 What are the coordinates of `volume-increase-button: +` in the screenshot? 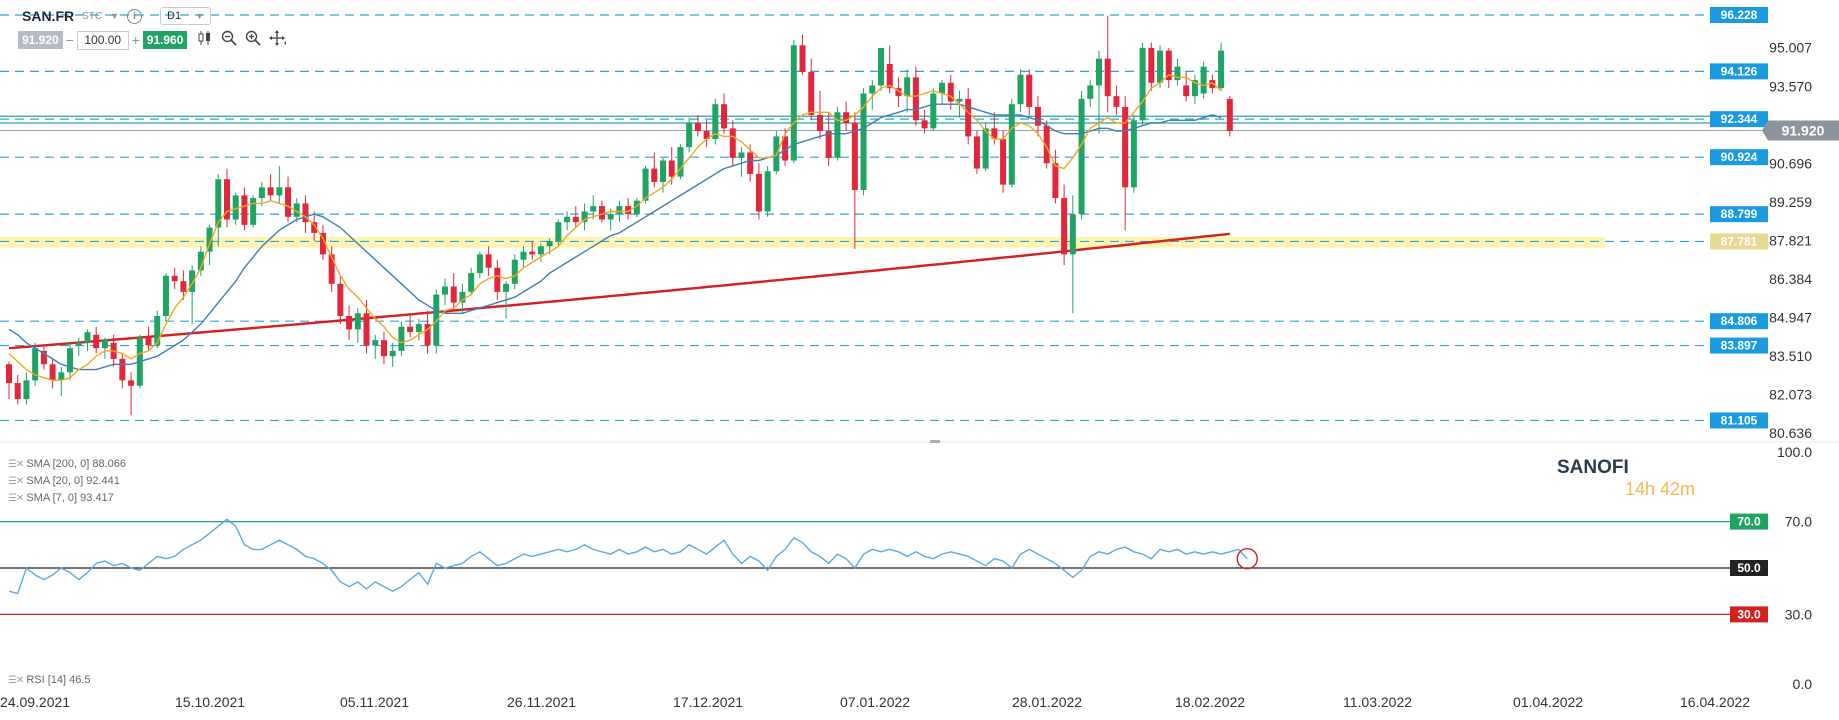 It's located at (135, 40).